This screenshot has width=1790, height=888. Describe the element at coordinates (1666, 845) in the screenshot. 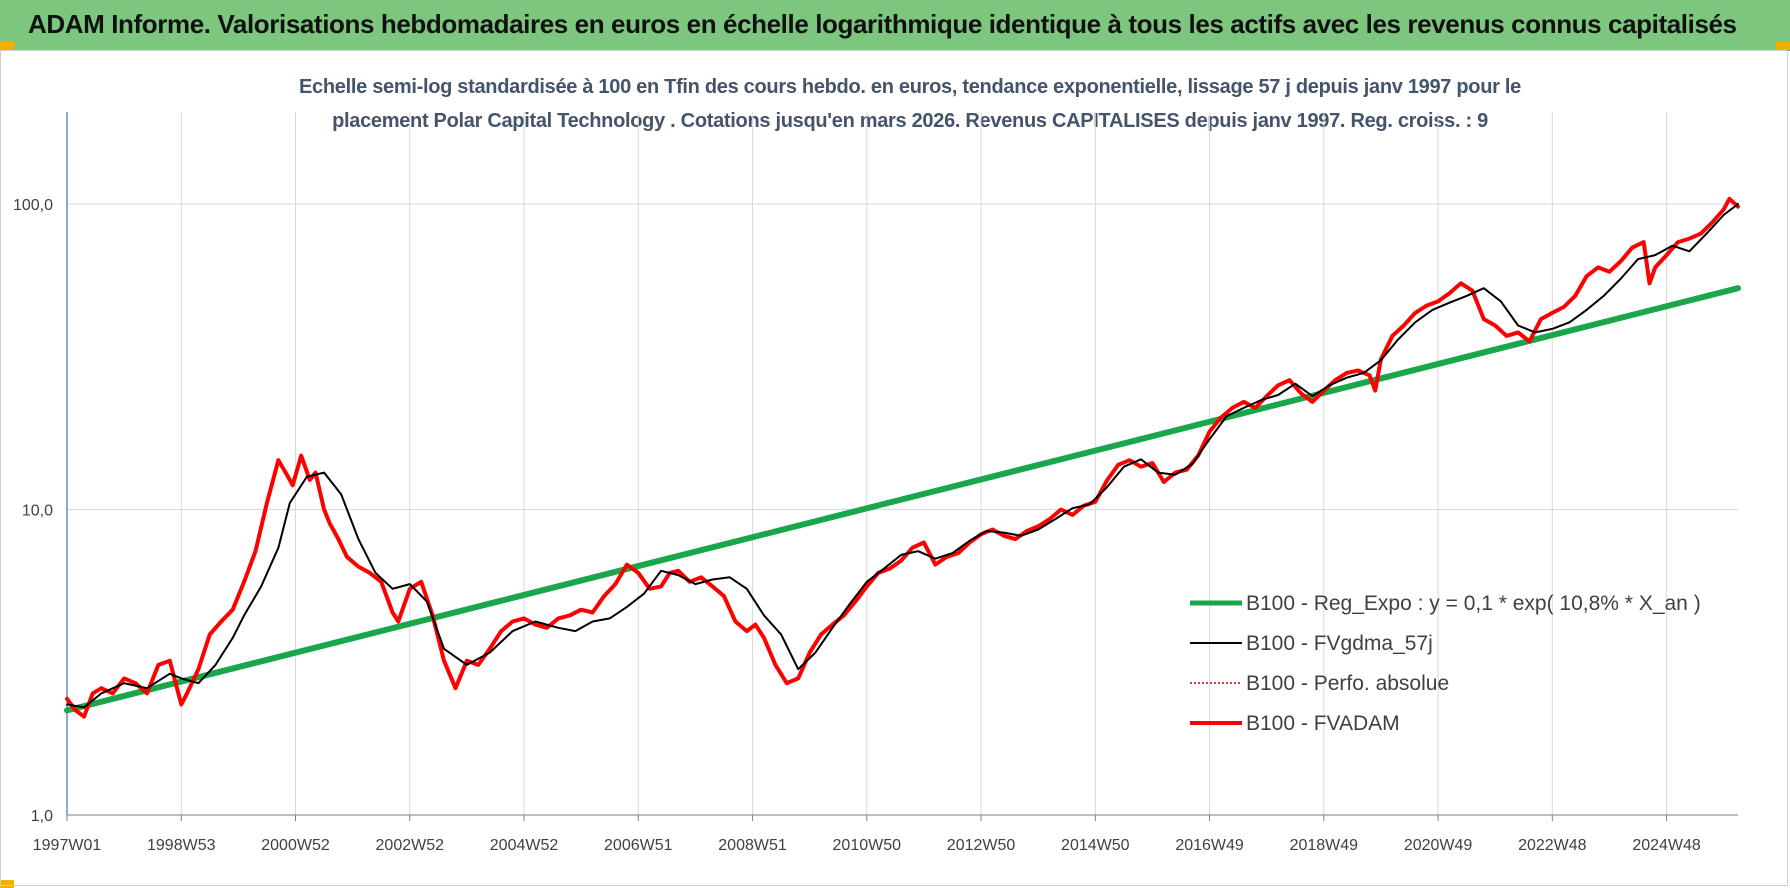

I see `x-tick-label: 2024W48` at that location.